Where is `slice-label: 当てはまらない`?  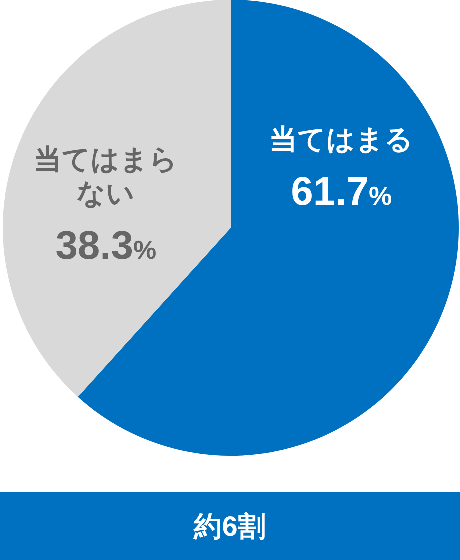
slice-label: 当てはまらない is located at coordinates (106, 177).